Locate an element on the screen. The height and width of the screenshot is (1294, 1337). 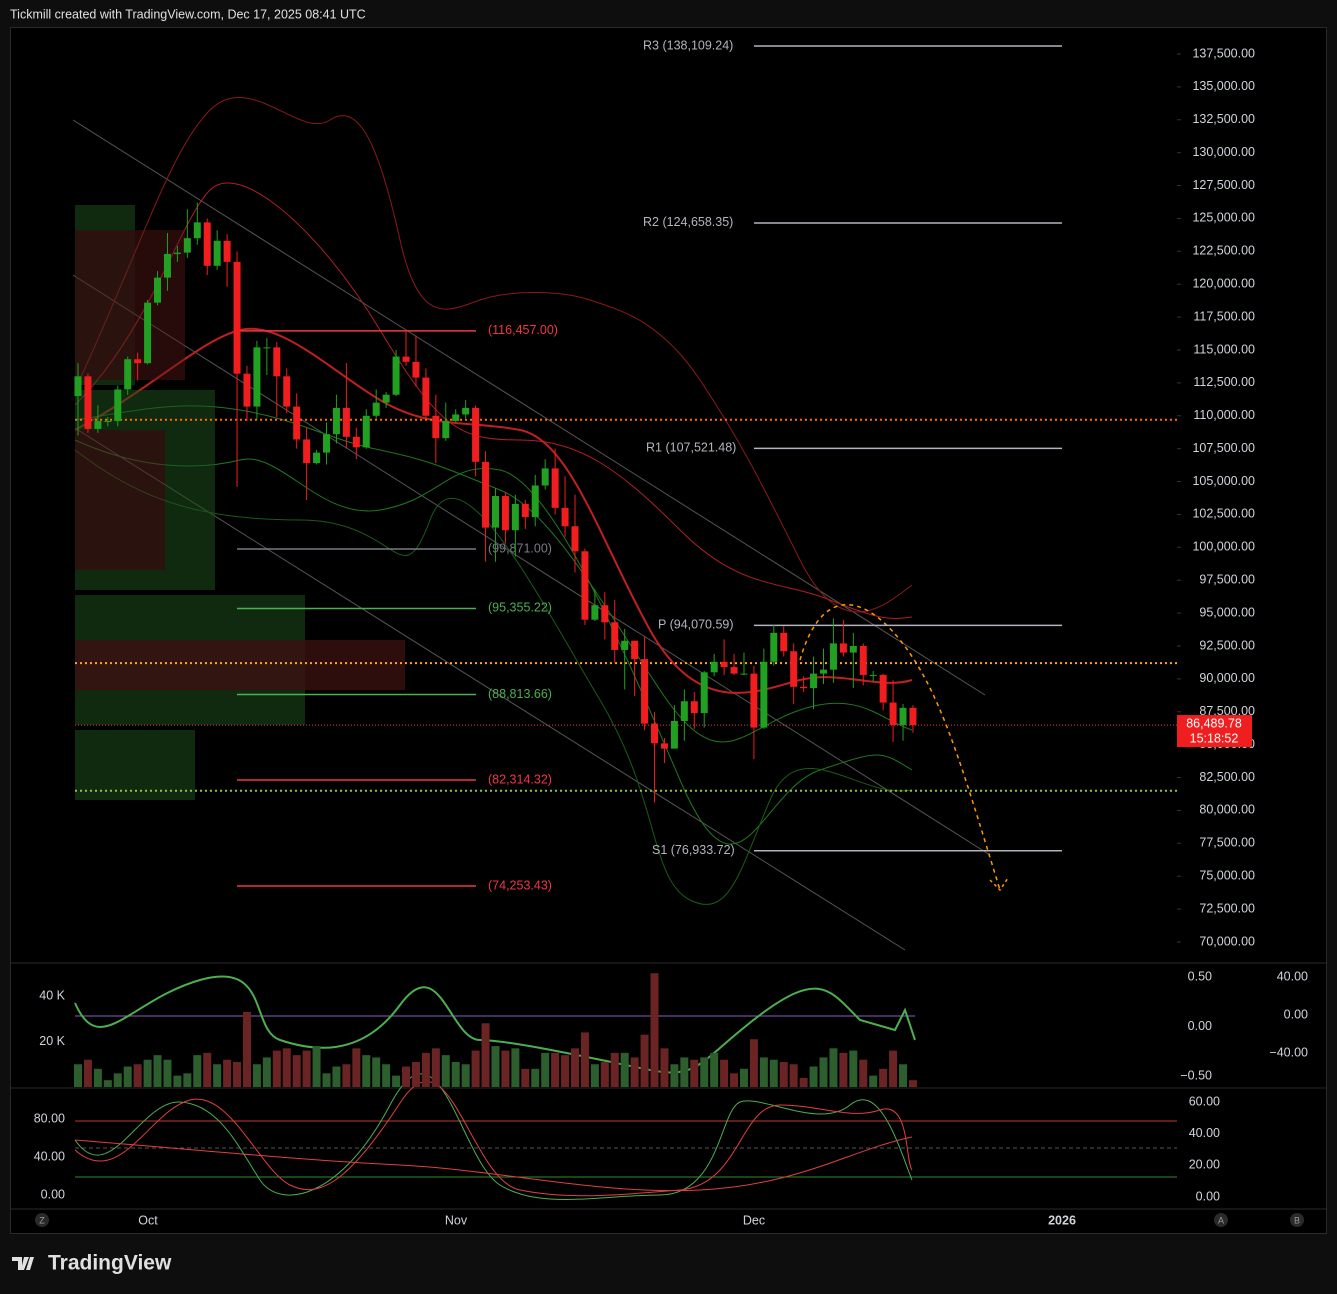
brand-logo: TradingView is located at coordinates (92, 1263).